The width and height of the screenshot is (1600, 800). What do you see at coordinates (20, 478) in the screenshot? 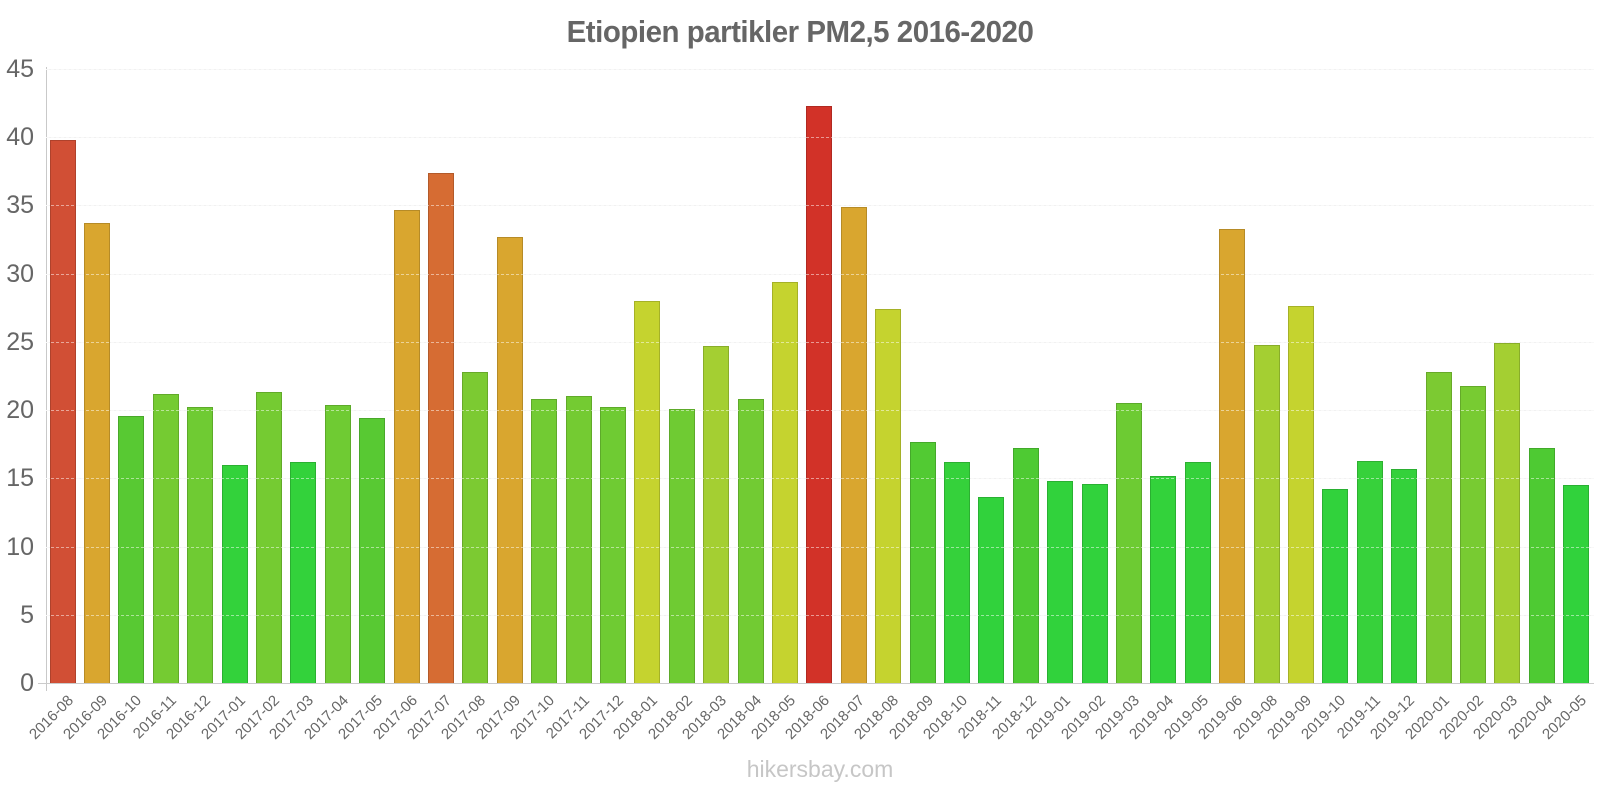
I see `y-tick-label-15: 15` at bounding box center [20, 478].